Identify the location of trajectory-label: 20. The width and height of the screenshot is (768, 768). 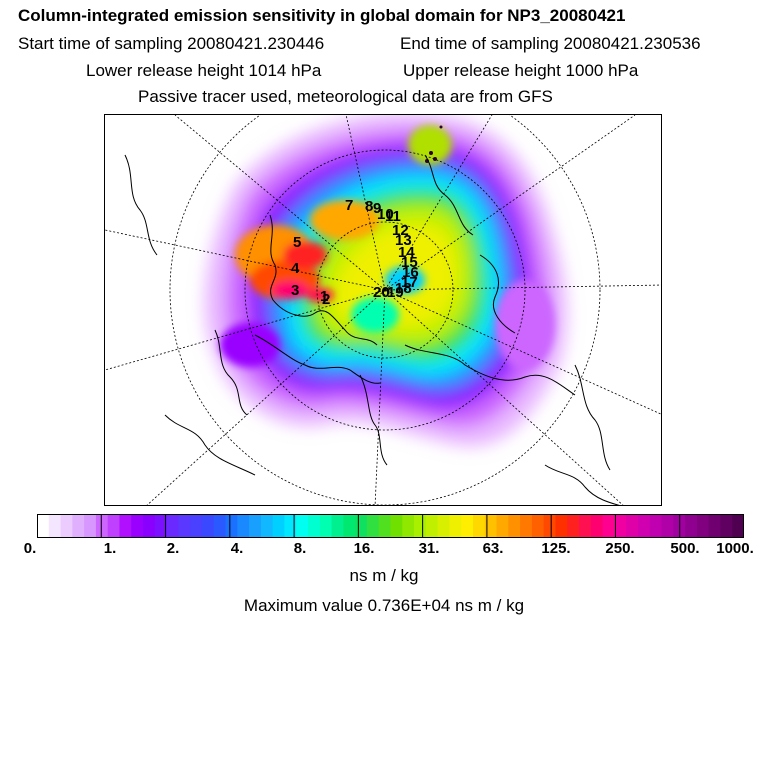
(381, 292).